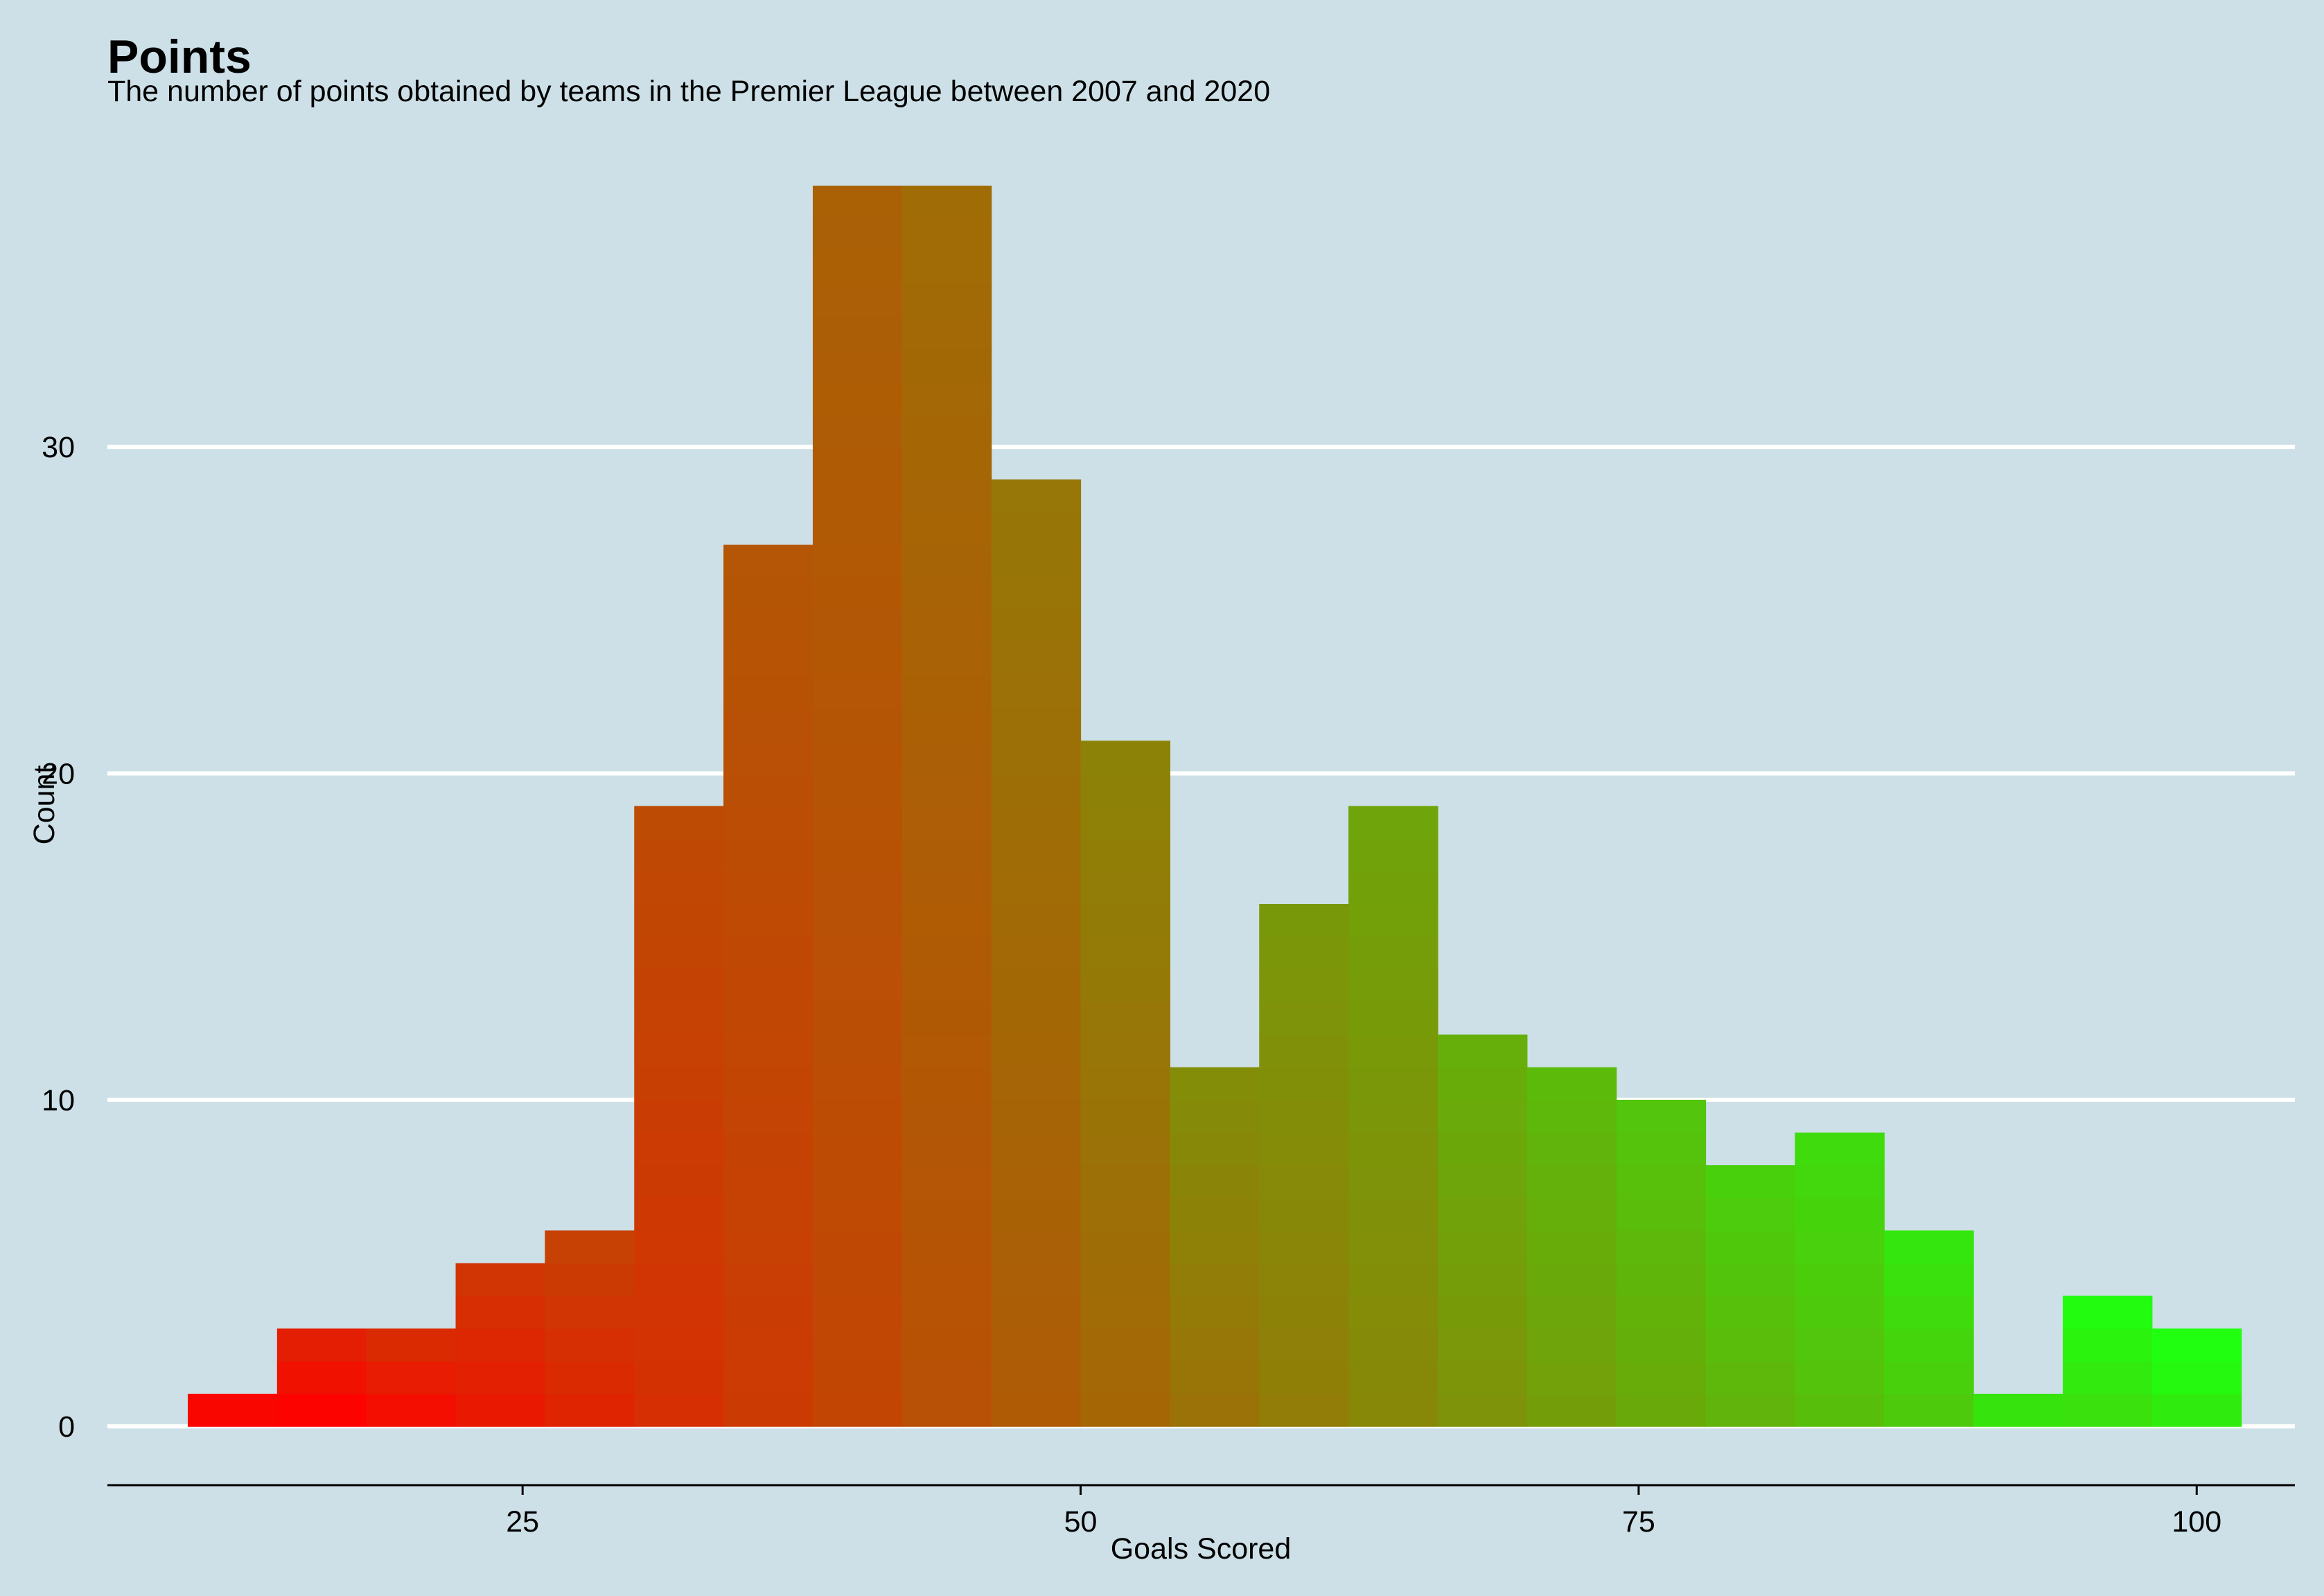 The image size is (2324, 1596). What do you see at coordinates (58, 937) in the screenshot?
I see `y-axis-tick-labels: 0 10 20 30` at bounding box center [58, 937].